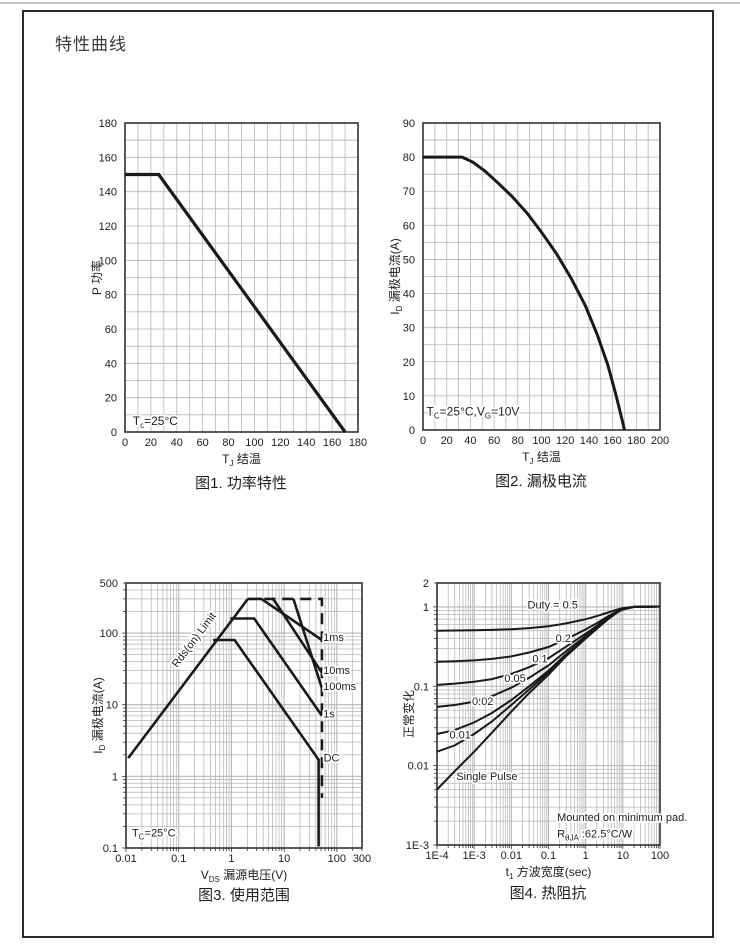  I want to click on y-axis-label: 正常变化, so click(408, 714).